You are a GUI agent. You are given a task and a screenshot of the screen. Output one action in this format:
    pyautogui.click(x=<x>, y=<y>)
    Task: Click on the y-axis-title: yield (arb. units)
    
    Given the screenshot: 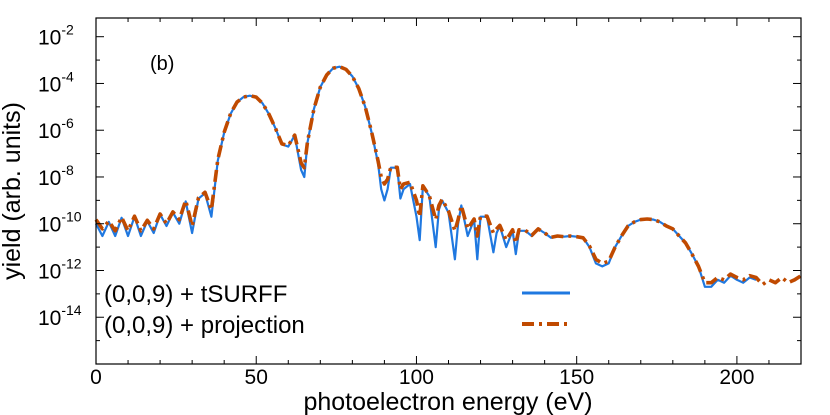 What is the action you would take?
    pyautogui.click(x=13, y=191)
    